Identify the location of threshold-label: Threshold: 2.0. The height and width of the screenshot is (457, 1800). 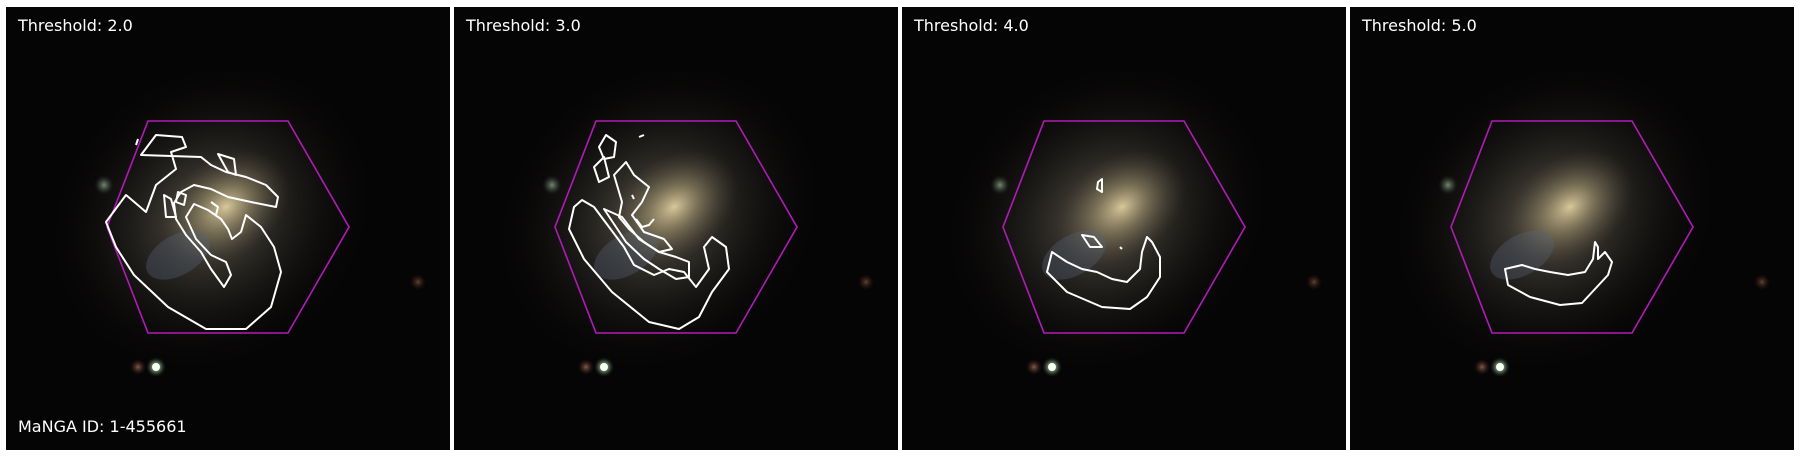
(75, 25).